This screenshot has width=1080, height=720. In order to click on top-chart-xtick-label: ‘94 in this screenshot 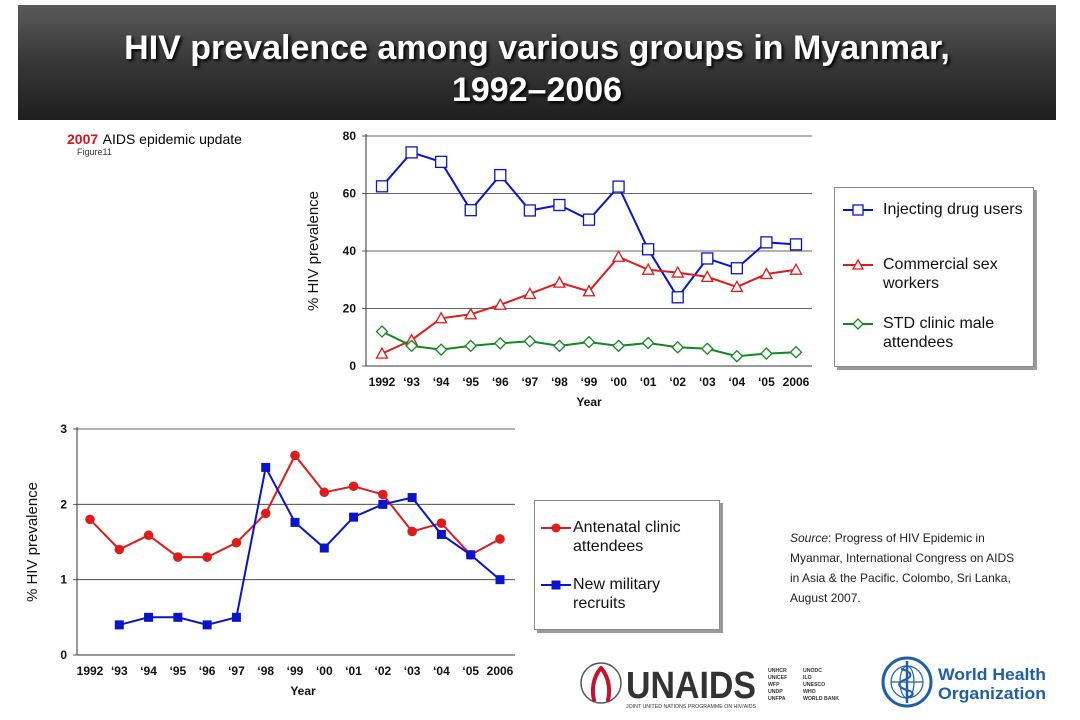, I will do `click(441, 382)`.